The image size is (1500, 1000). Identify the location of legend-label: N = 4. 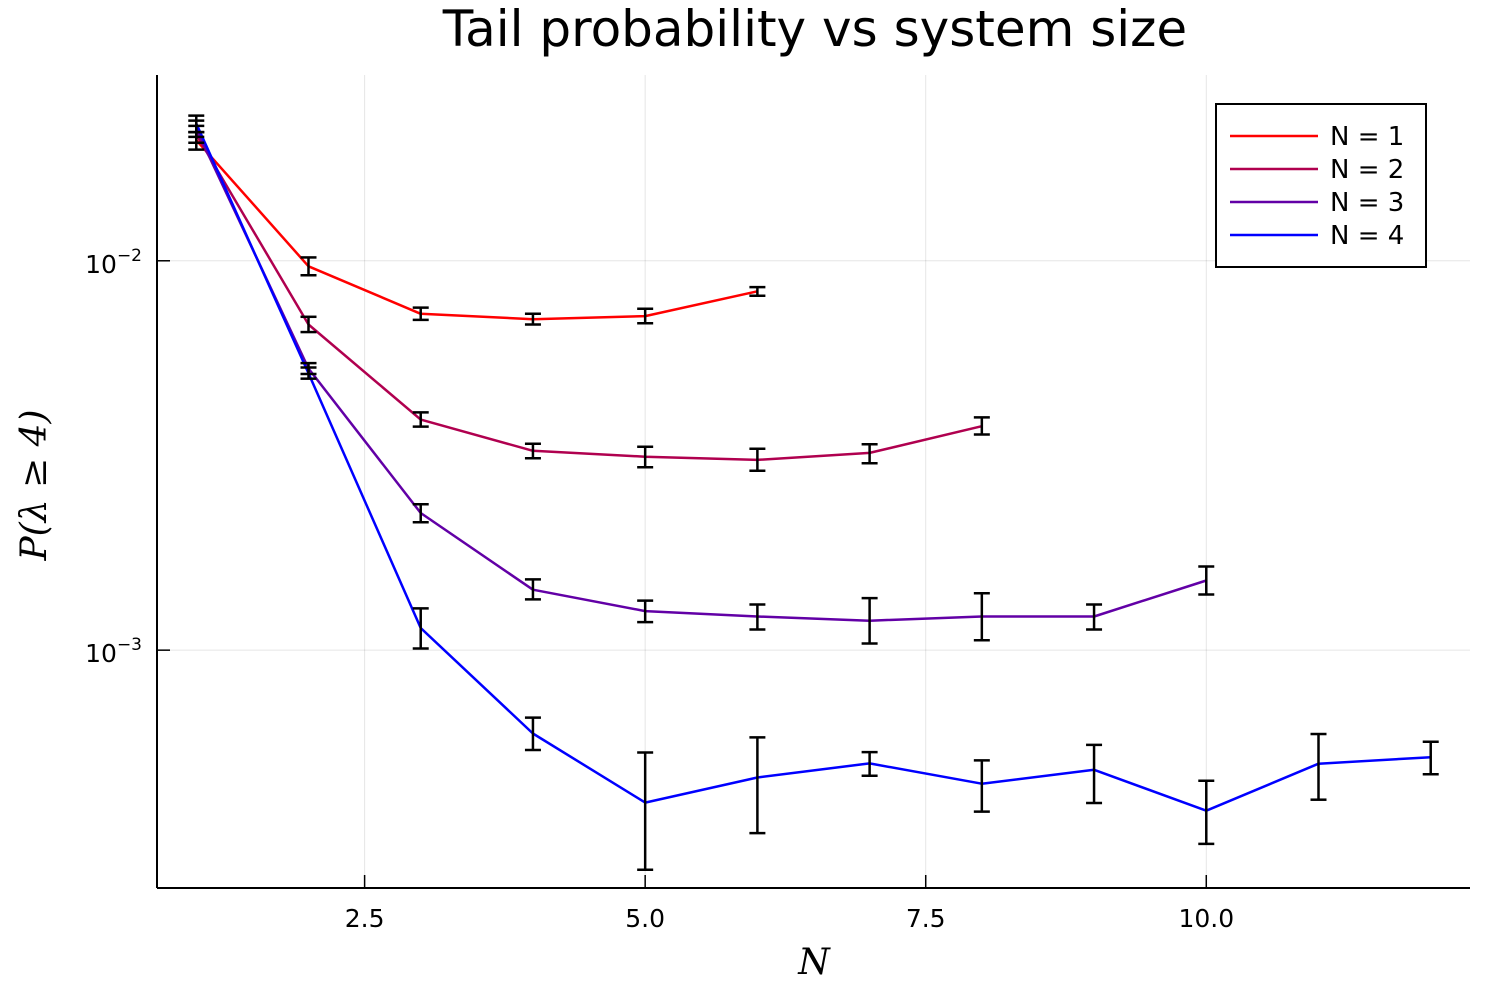
(1367, 236).